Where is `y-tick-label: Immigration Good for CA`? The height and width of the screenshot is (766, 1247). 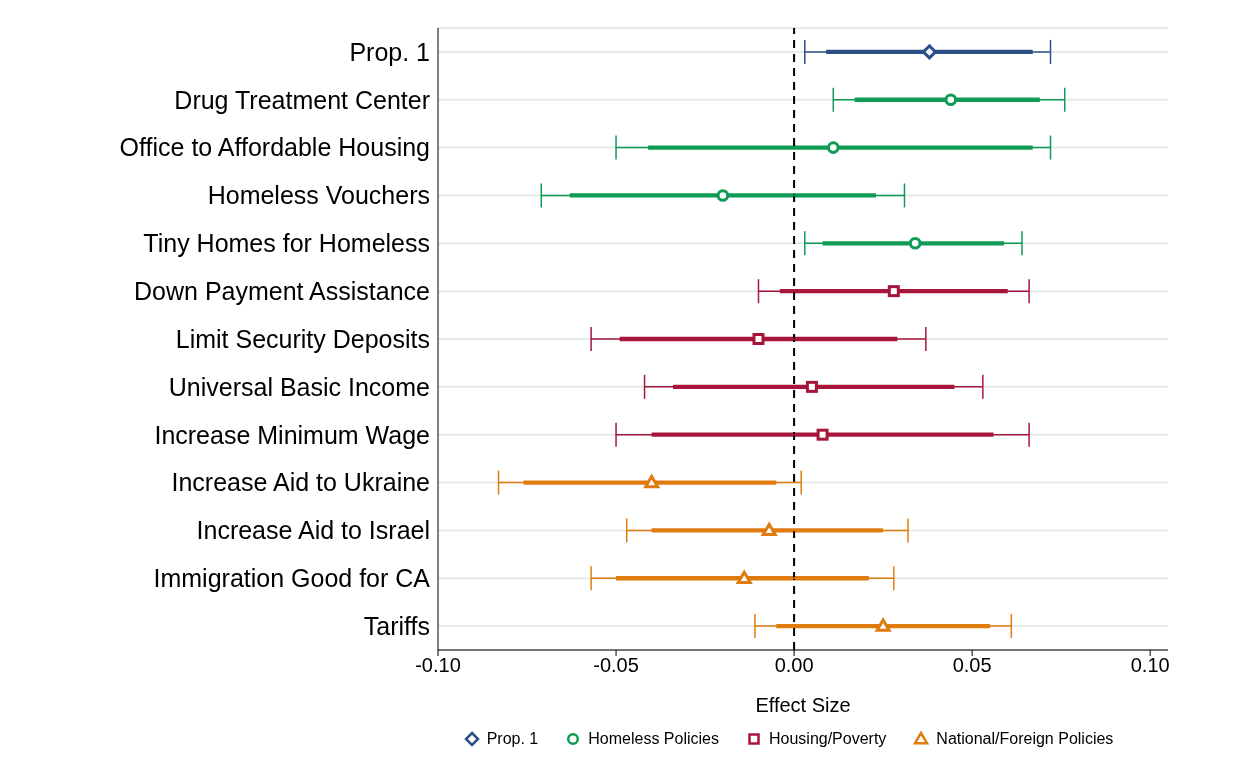 y-tick-label: Immigration Good for CA is located at coordinates (292, 578).